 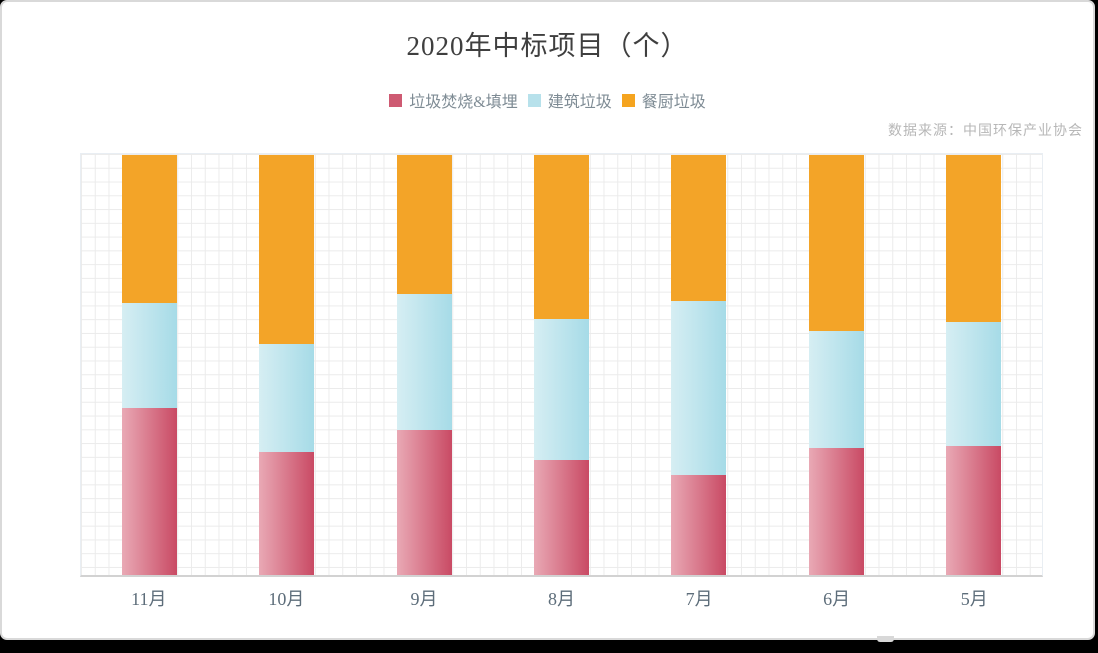 I want to click on chart-title: 2020年中标项目（个）, so click(x=547, y=46).